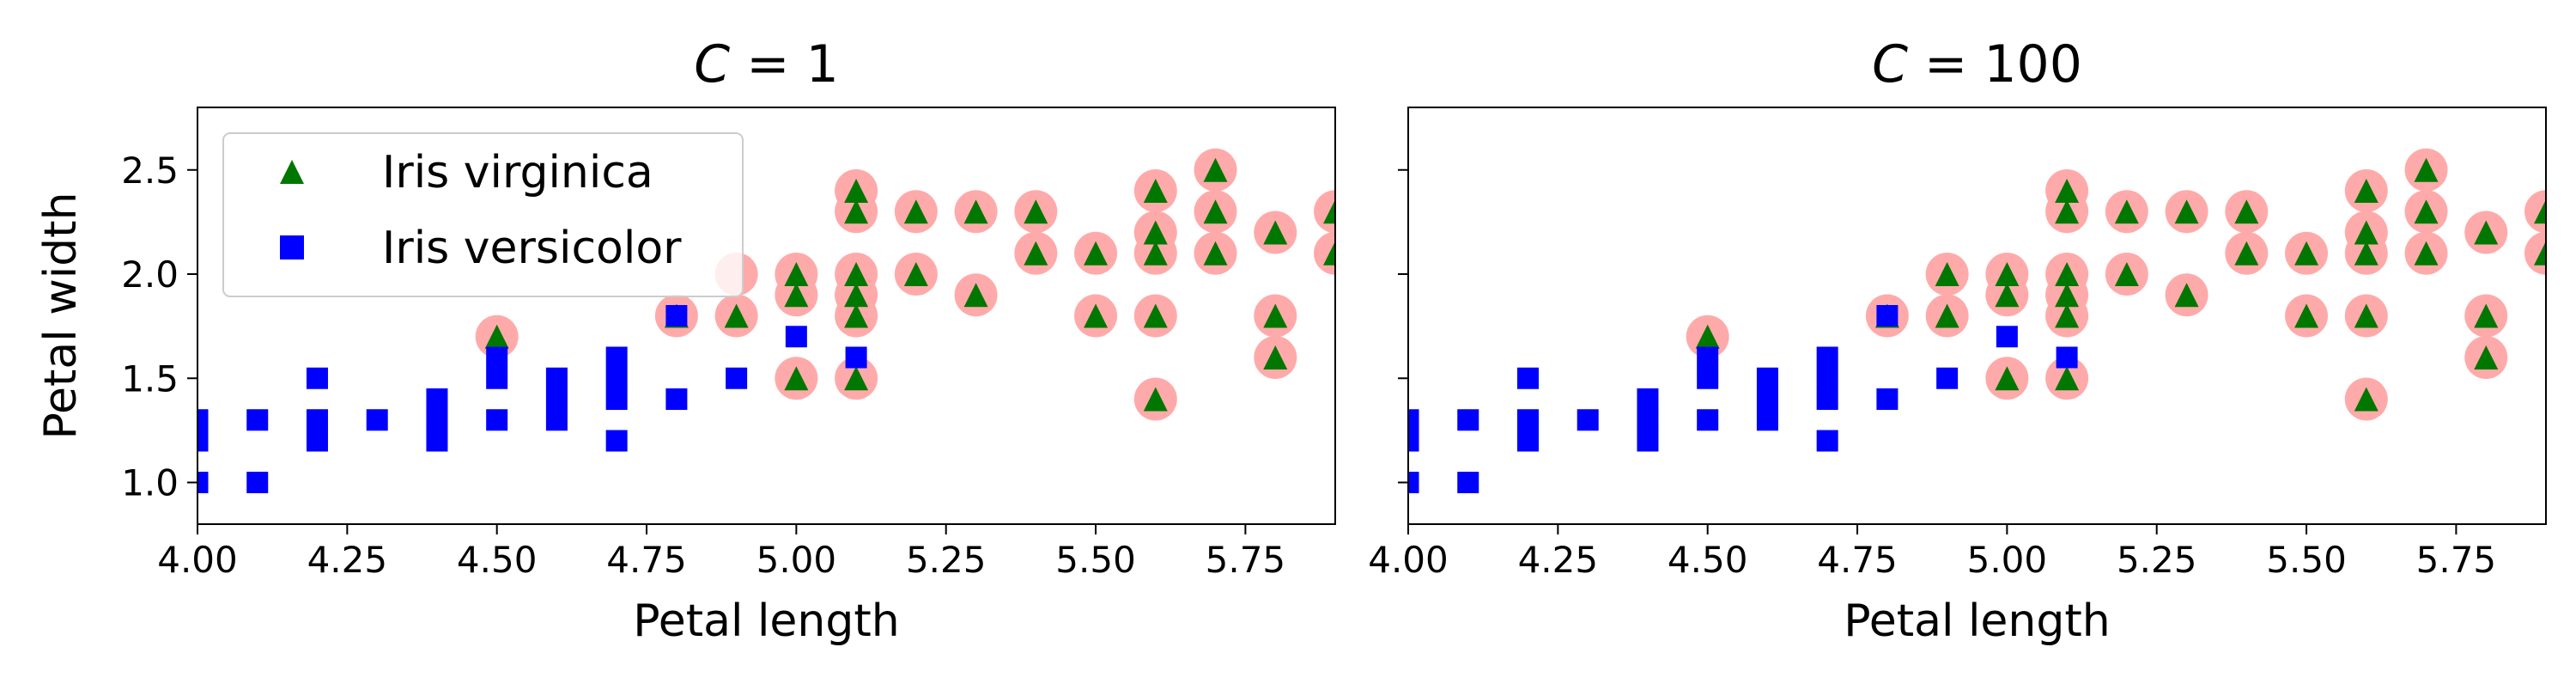  I want to click on legend-virginica-label: Iris virginica, so click(517, 172).